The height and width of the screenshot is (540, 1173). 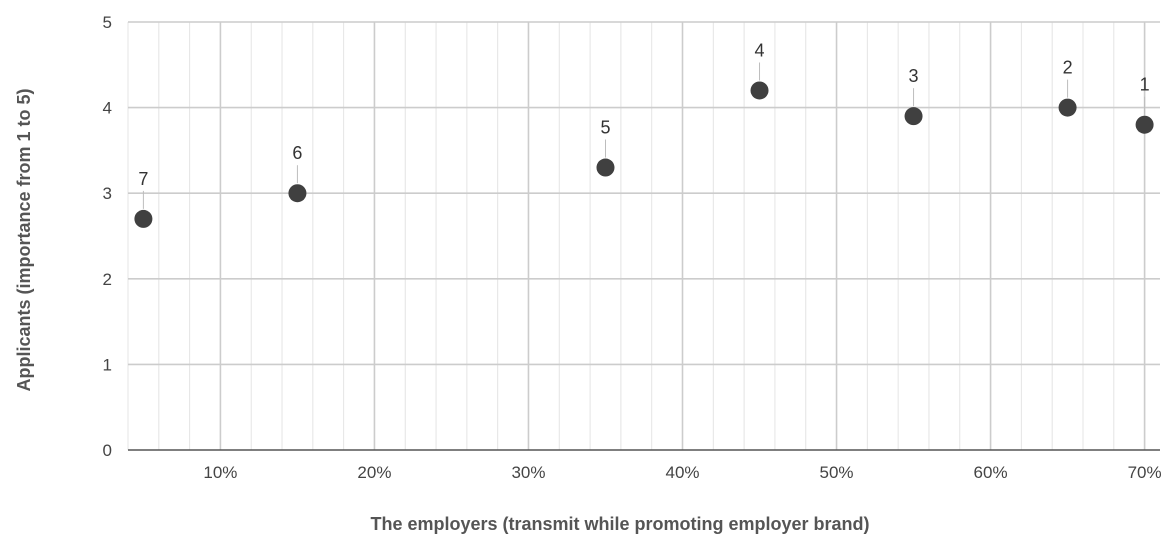 What do you see at coordinates (143, 198) in the screenshot?
I see `data-point-group: 7` at bounding box center [143, 198].